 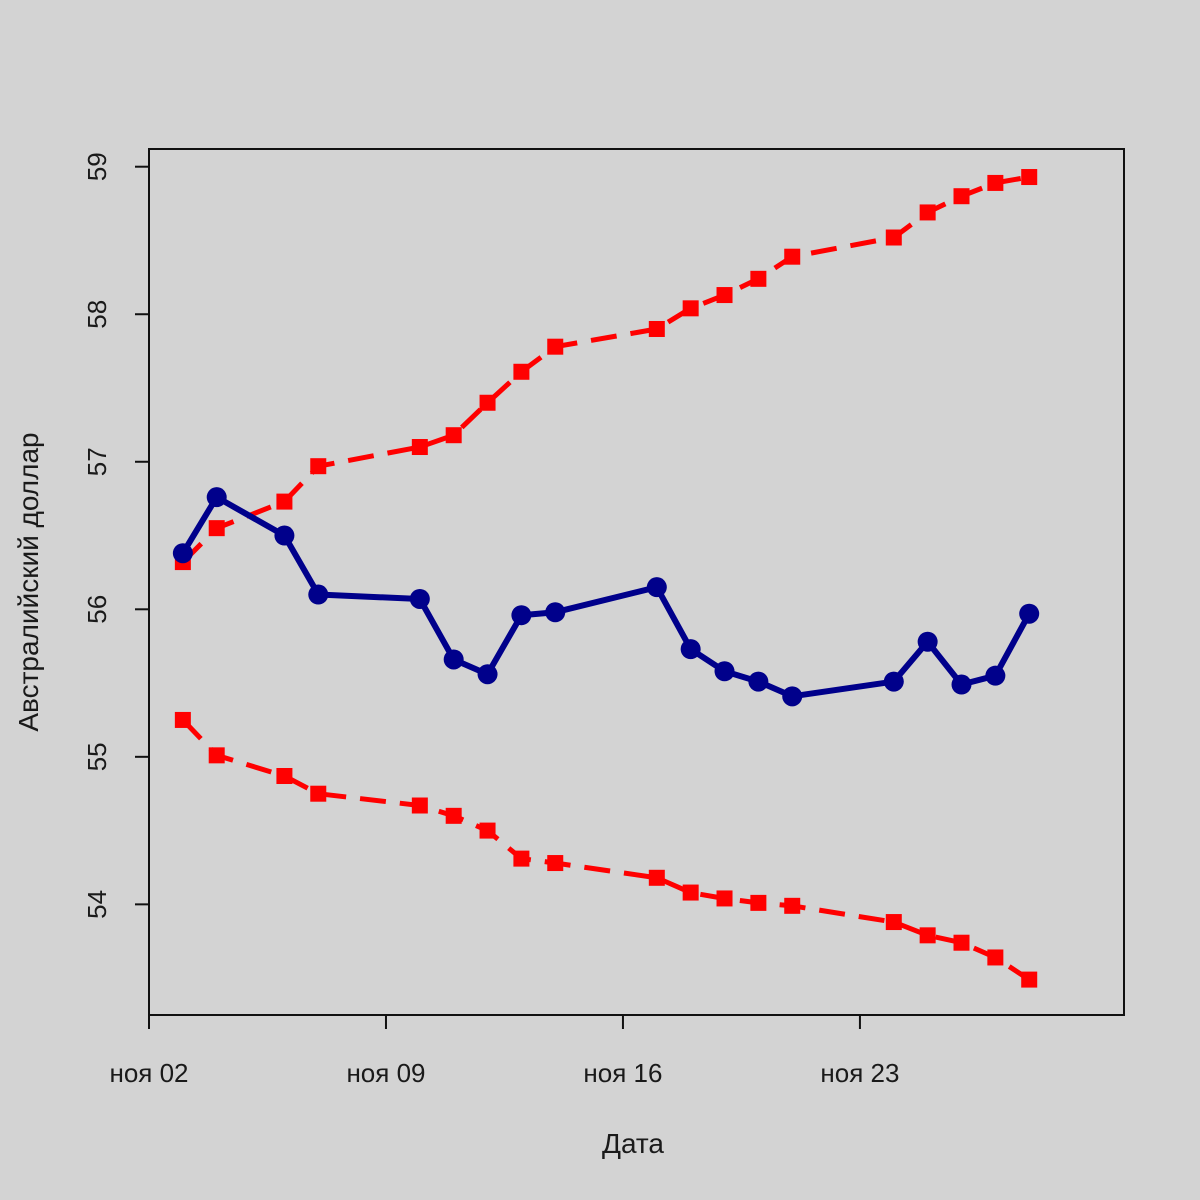 What do you see at coordinates (633, 1143) in the screenshot?
I see `x-axis-title: Дата` at bounding box center [633, 1143].